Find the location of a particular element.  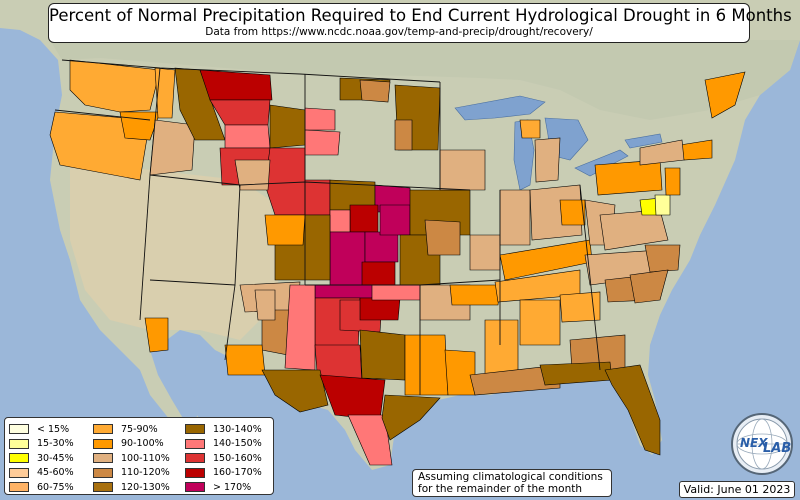

region-florida-panhandle is located at coordinates (576, 373).